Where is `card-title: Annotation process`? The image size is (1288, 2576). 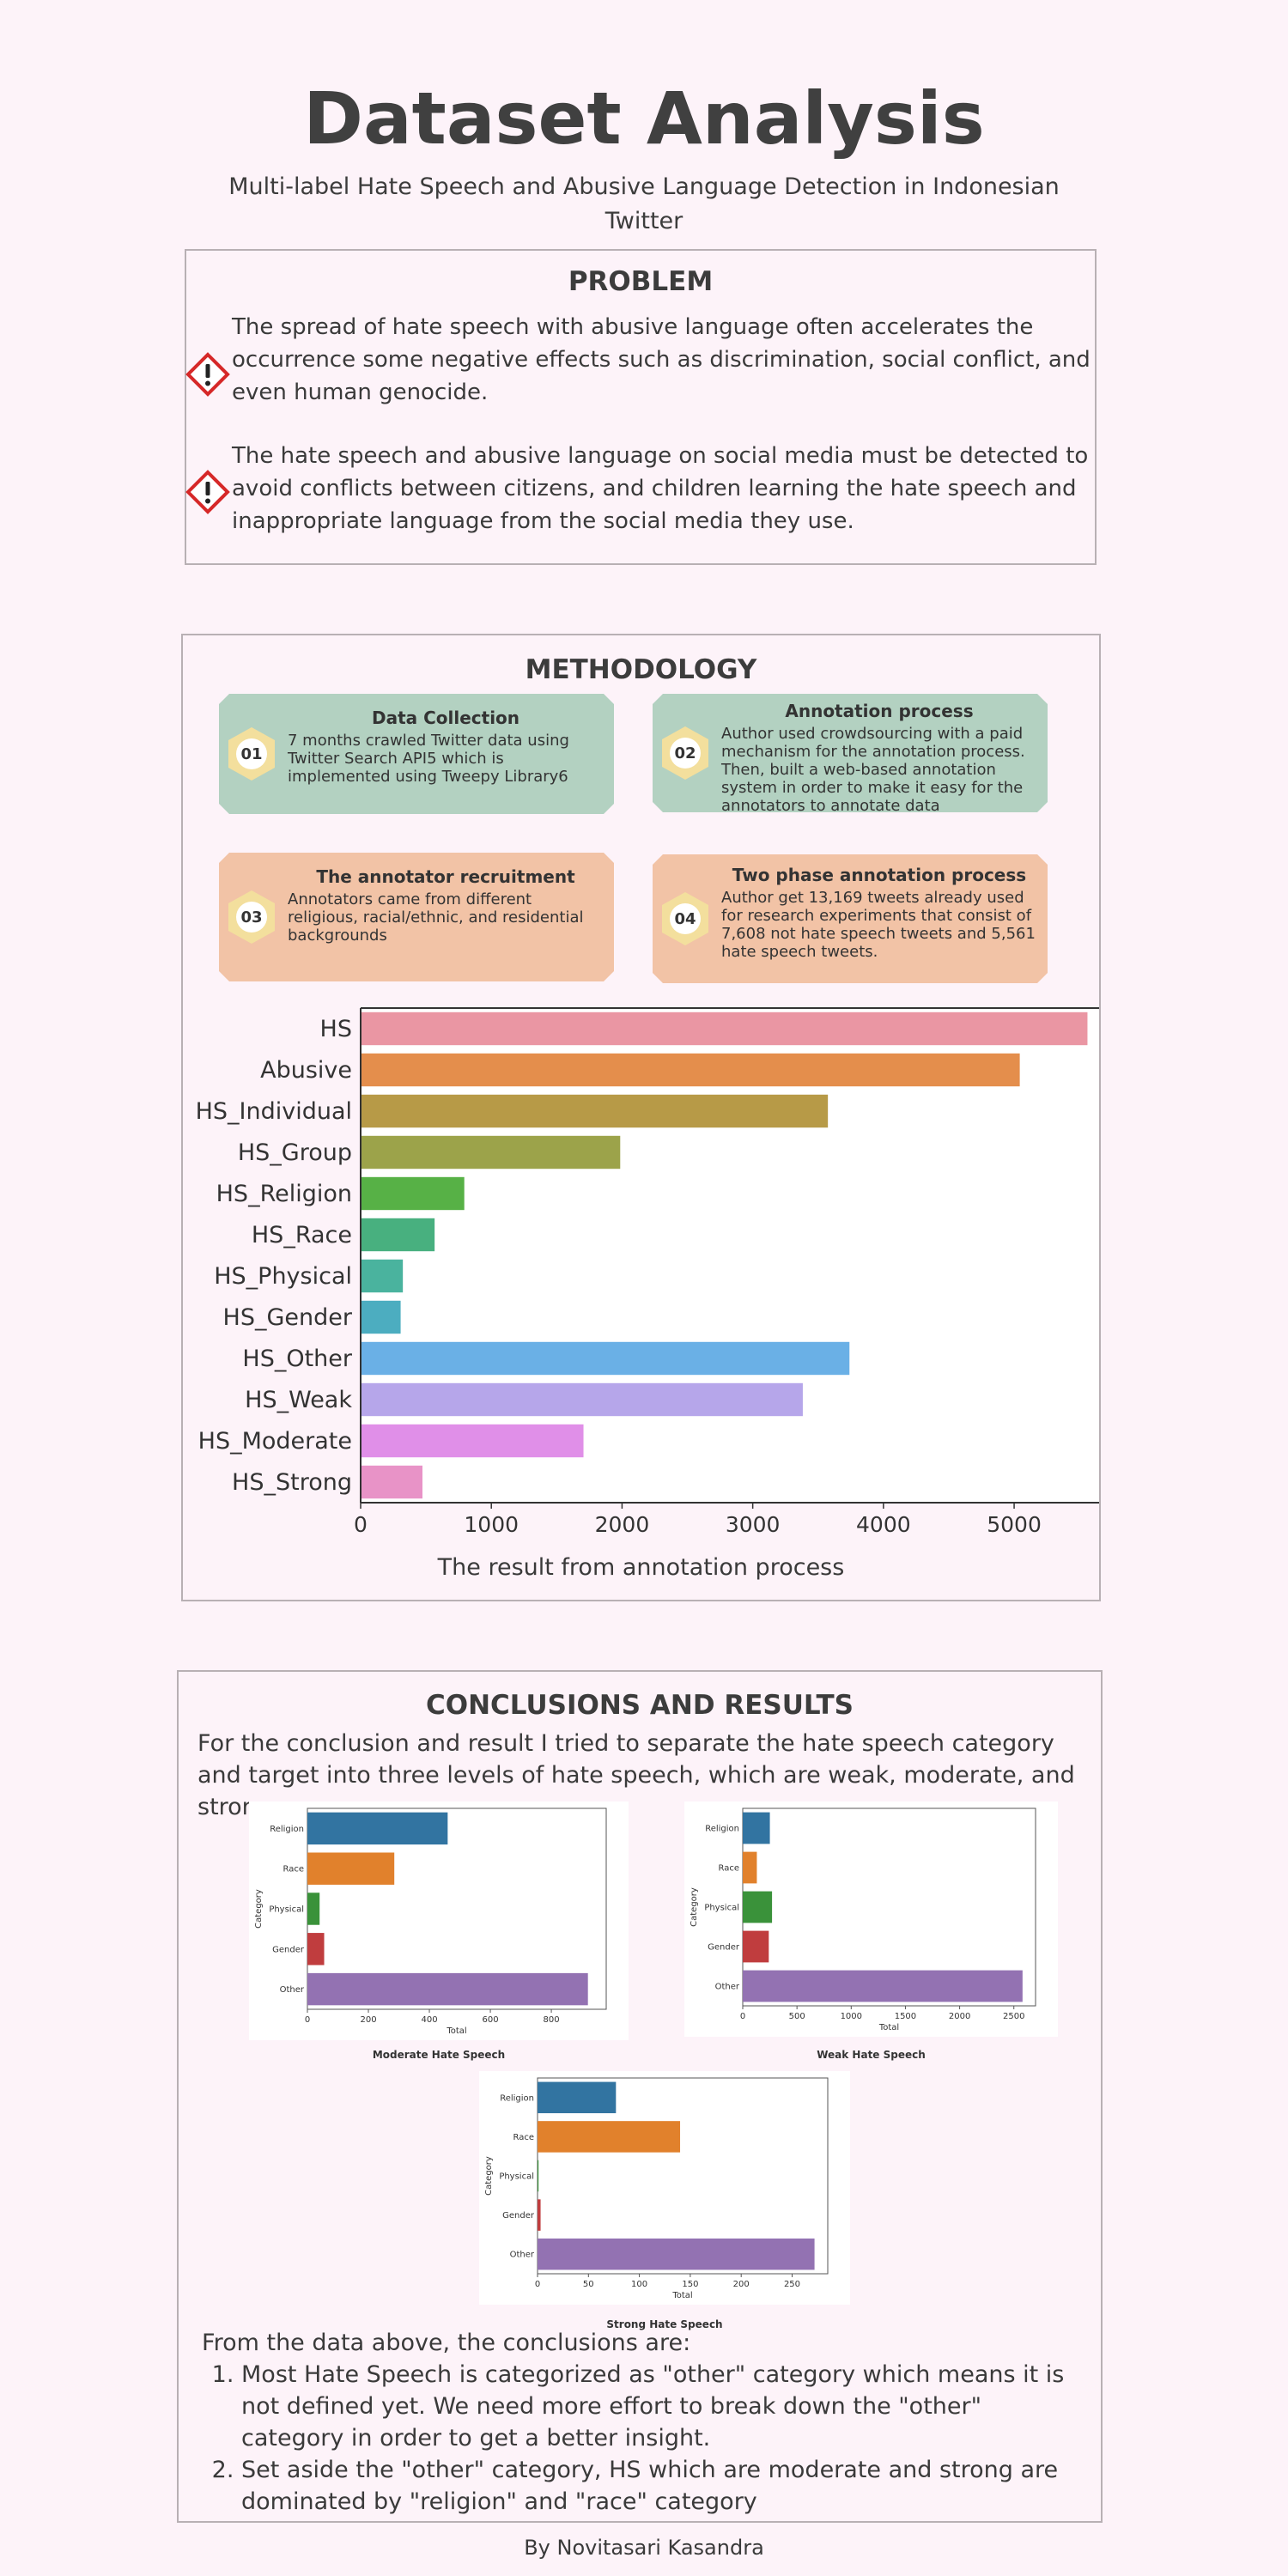
card-title: Annotation process is located at coordinates (879, 711).